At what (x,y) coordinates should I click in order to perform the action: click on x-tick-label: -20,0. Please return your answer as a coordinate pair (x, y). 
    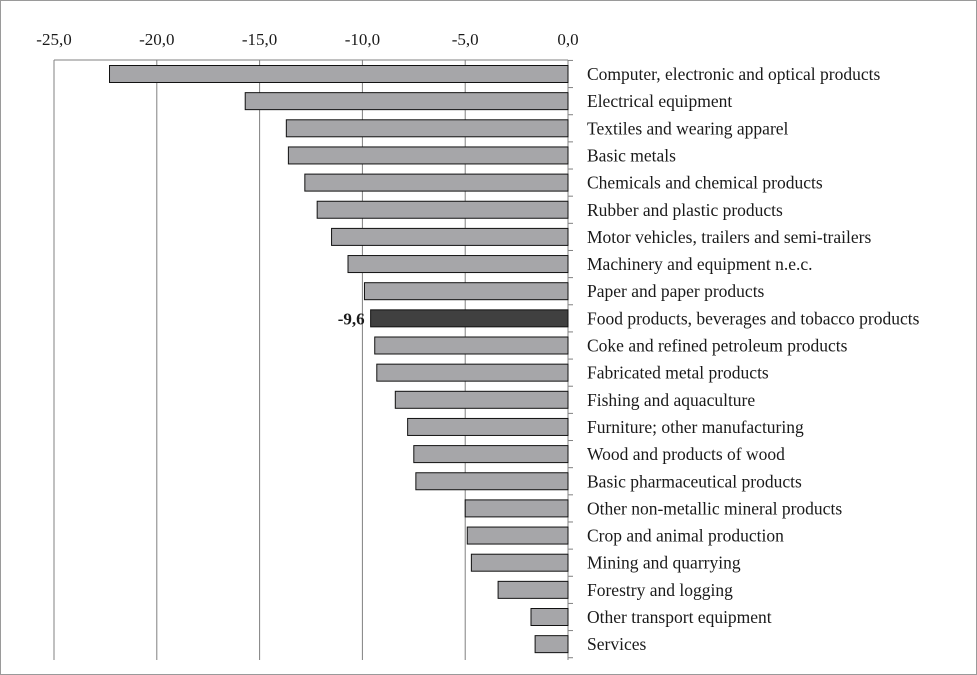
    Looking at the image, I should click on (156, 39).